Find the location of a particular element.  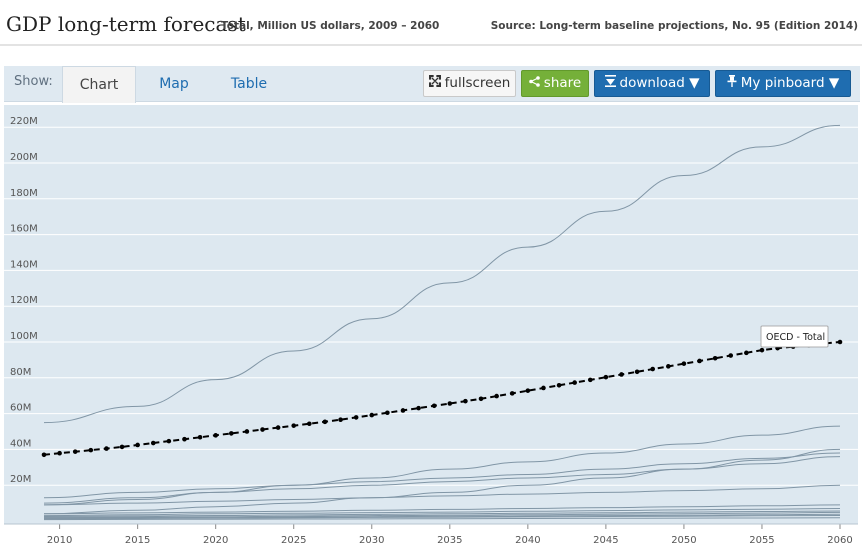

series-label-box is located at coordinates (794, 336).